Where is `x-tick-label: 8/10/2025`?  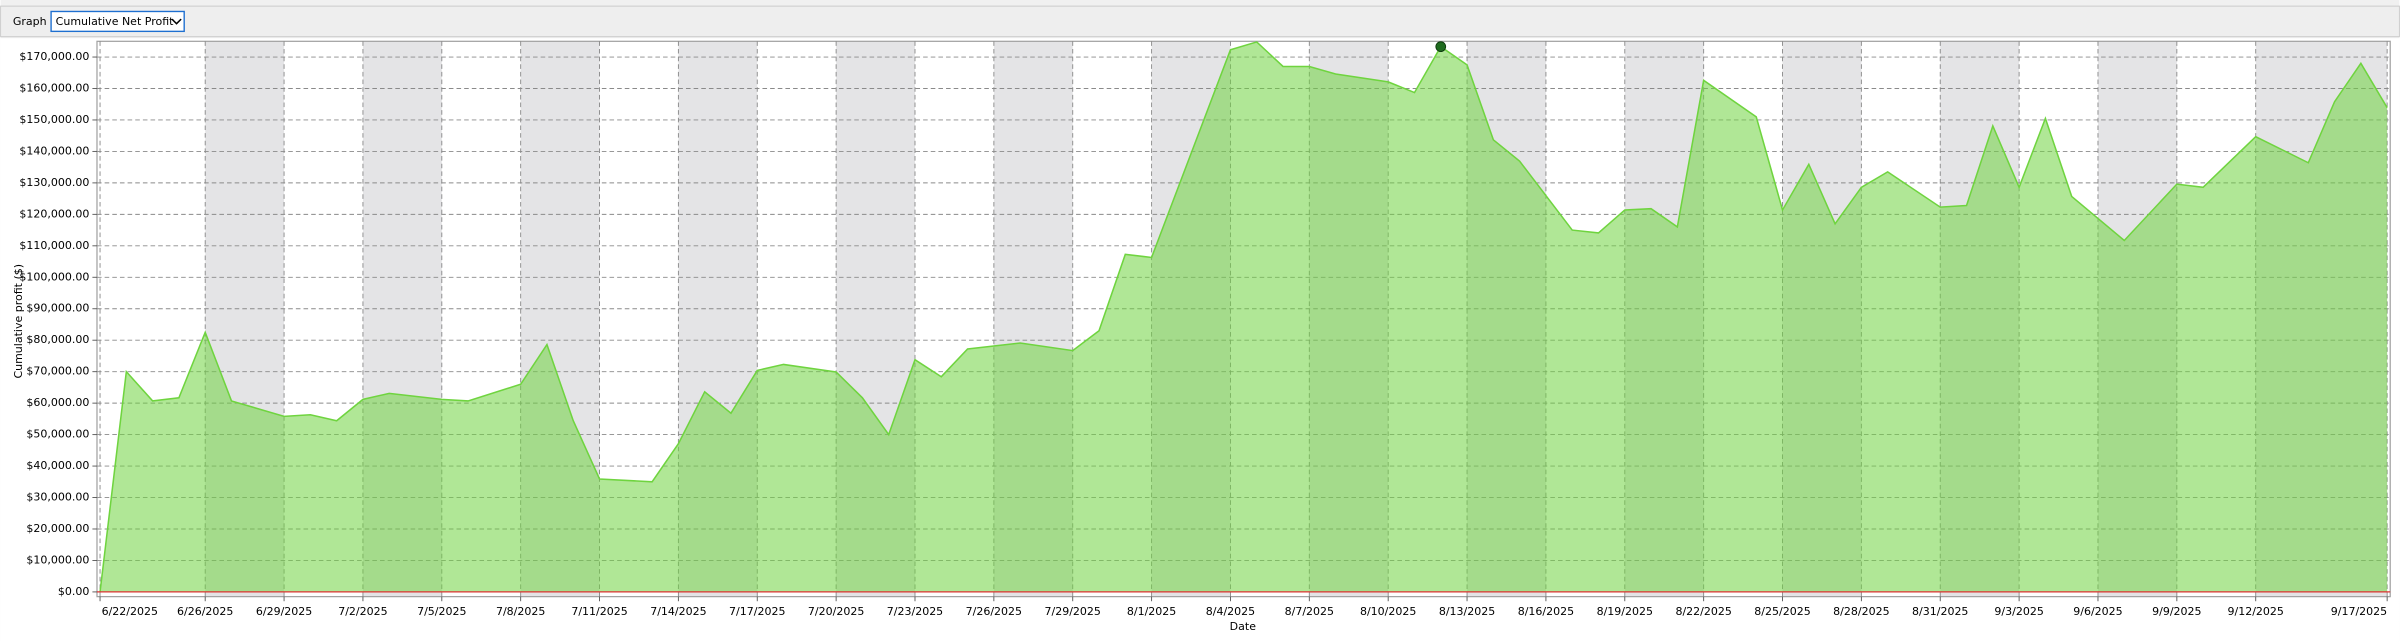 x-tick-label: 8/10/2025 is located at coordinates (1388, 611).